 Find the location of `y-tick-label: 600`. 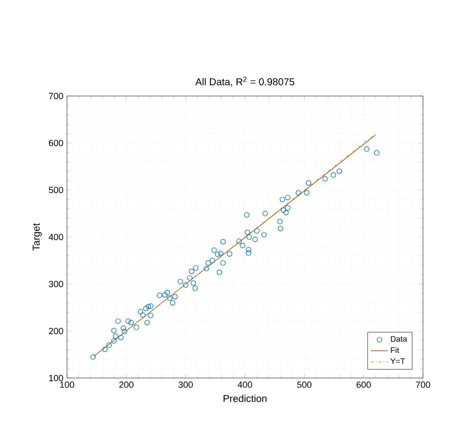

y-tick-label: 600 is located at coordinates (56, 143).